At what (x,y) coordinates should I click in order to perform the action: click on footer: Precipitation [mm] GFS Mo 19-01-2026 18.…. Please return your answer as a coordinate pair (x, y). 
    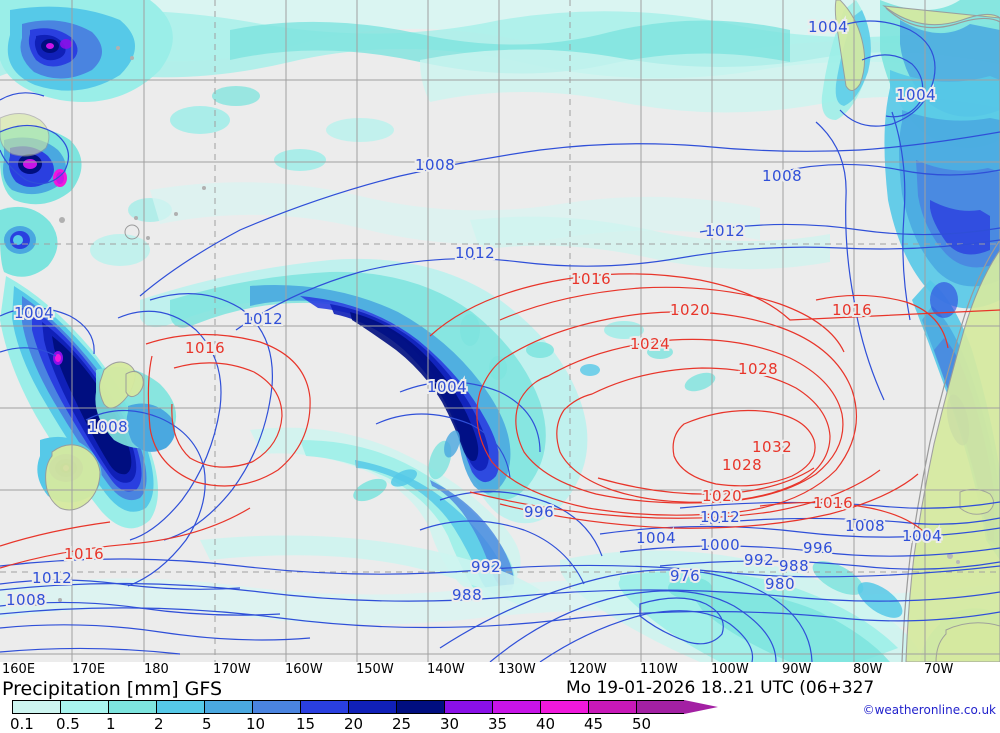
    Looking at the image, I should click on (500, 705).